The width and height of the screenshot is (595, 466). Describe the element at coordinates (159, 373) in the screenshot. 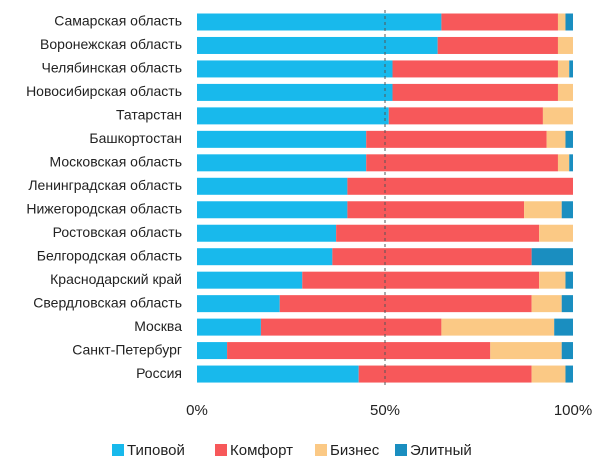

I see `y-tick-label: Россия` at that location.